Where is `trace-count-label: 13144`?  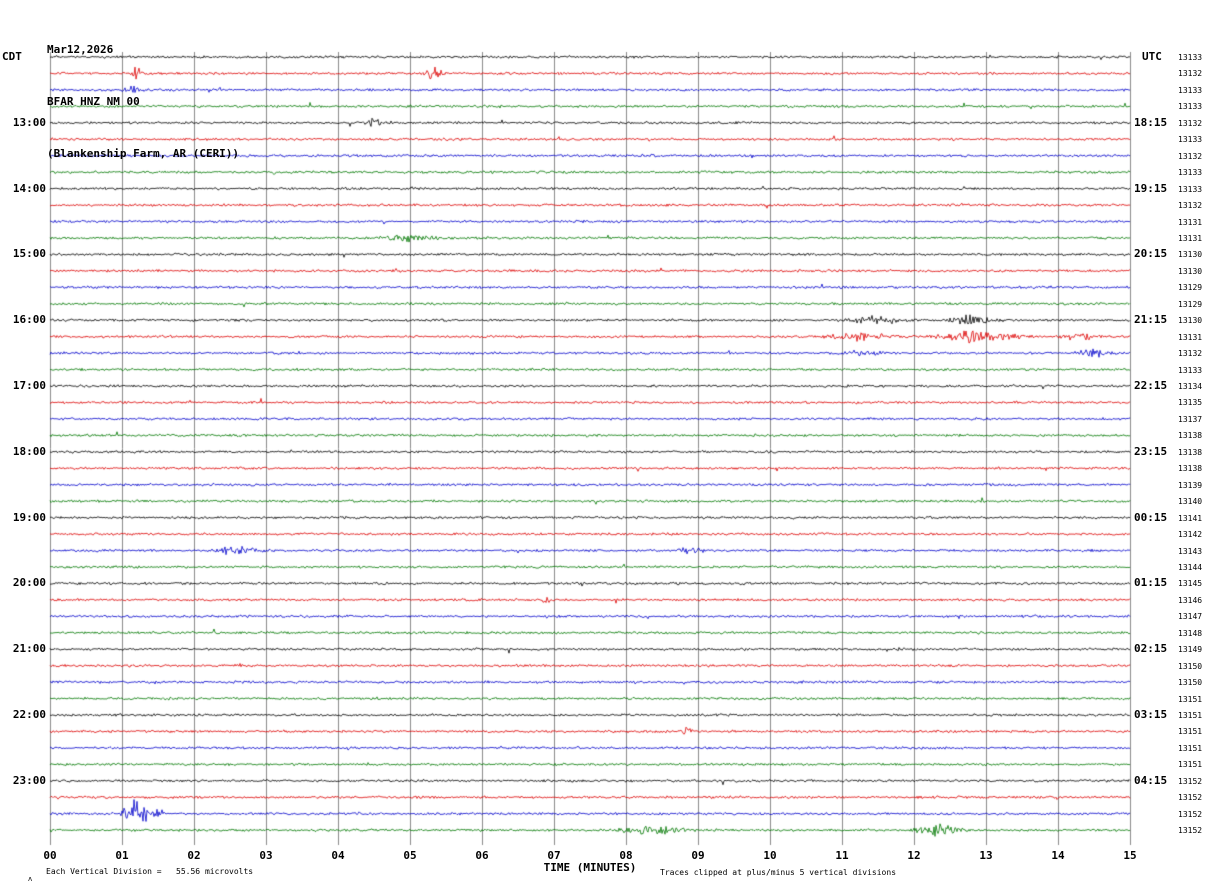
trace-count-label: 13144 is located at coordinates (1190, 567).